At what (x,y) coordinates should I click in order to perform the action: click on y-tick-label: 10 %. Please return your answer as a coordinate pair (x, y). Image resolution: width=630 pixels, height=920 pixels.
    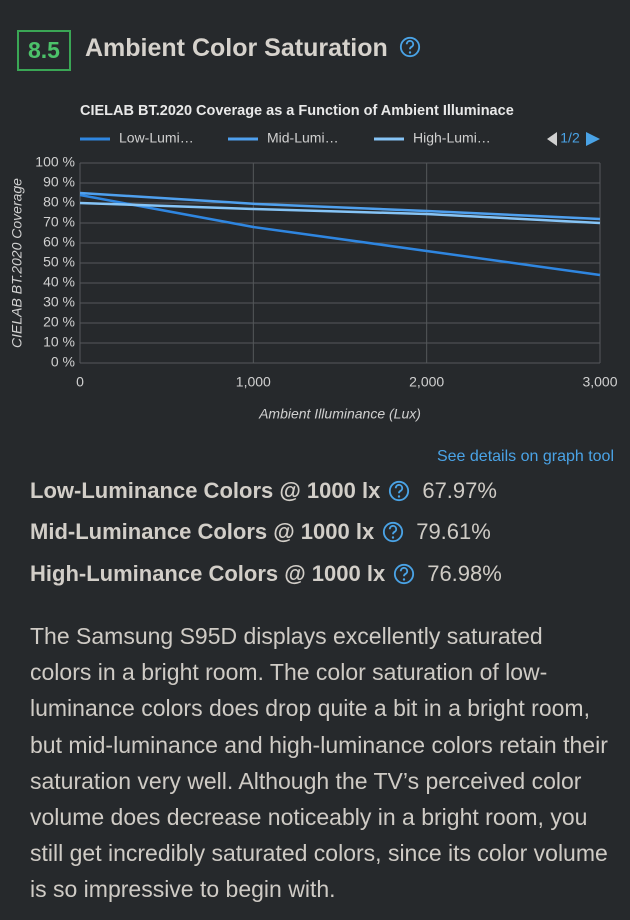
    Looking at the image, I should click on (59, 342).